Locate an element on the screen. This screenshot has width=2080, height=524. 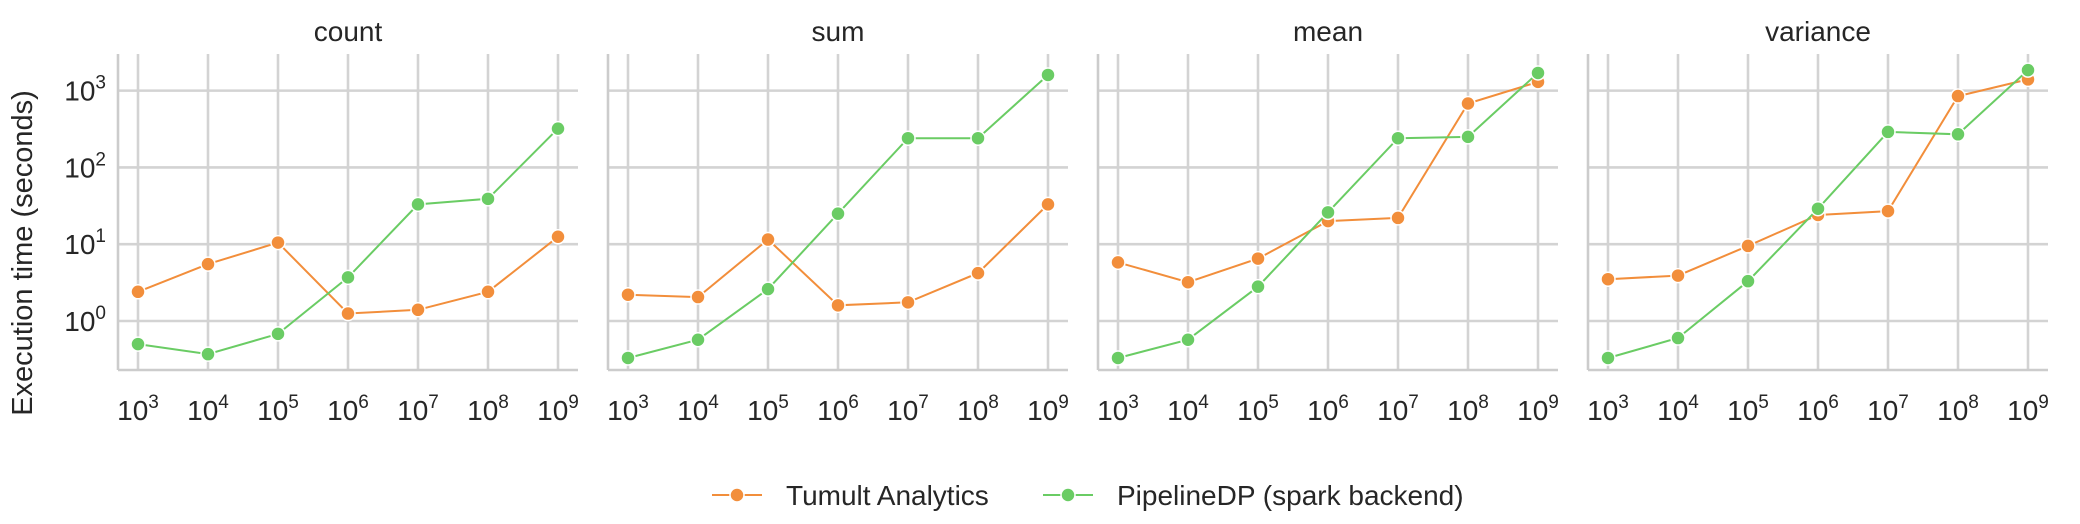
y-axis-label: Execution time (seconds) is located at coordinates (23, 253).